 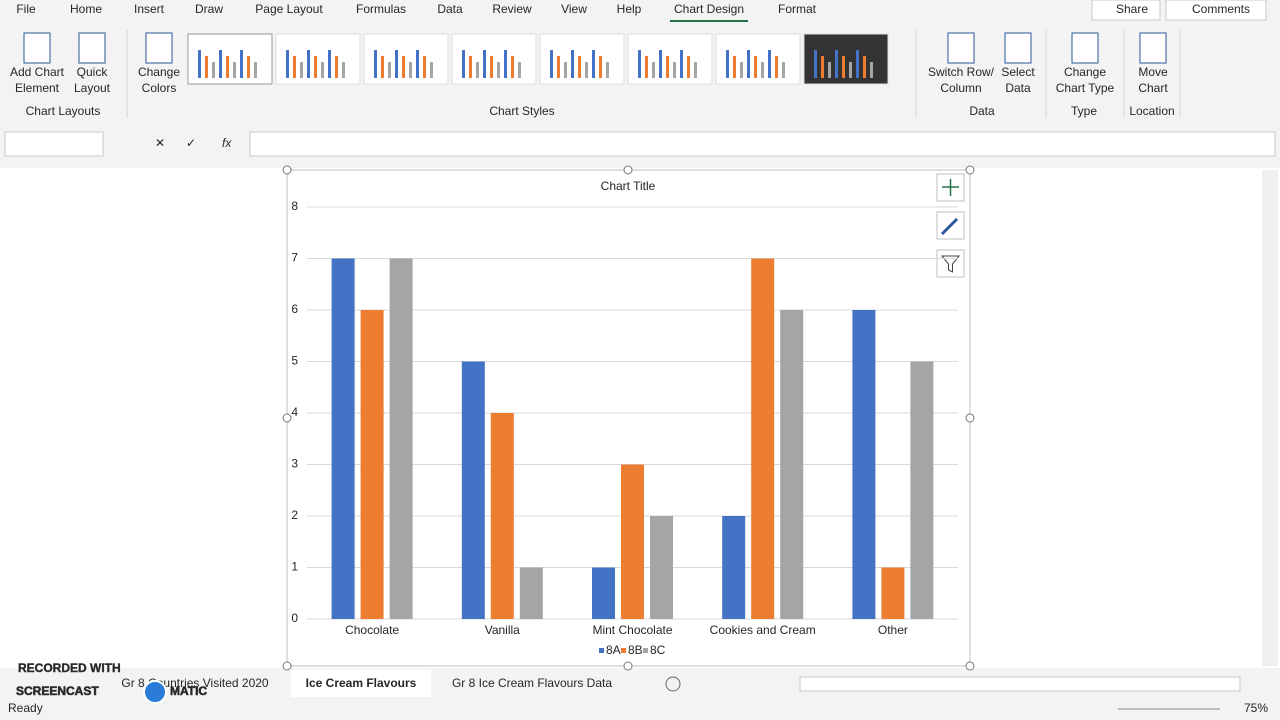 I want to click on legend-label: 8B, so click(x=635, y=650).